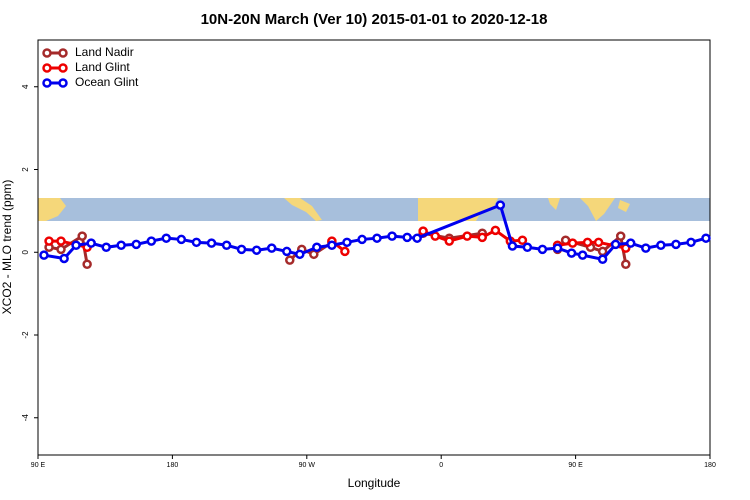 The height and width of the screenshot is (500, 750). I want to click on y-tick-label: -2, so click(25, 335).